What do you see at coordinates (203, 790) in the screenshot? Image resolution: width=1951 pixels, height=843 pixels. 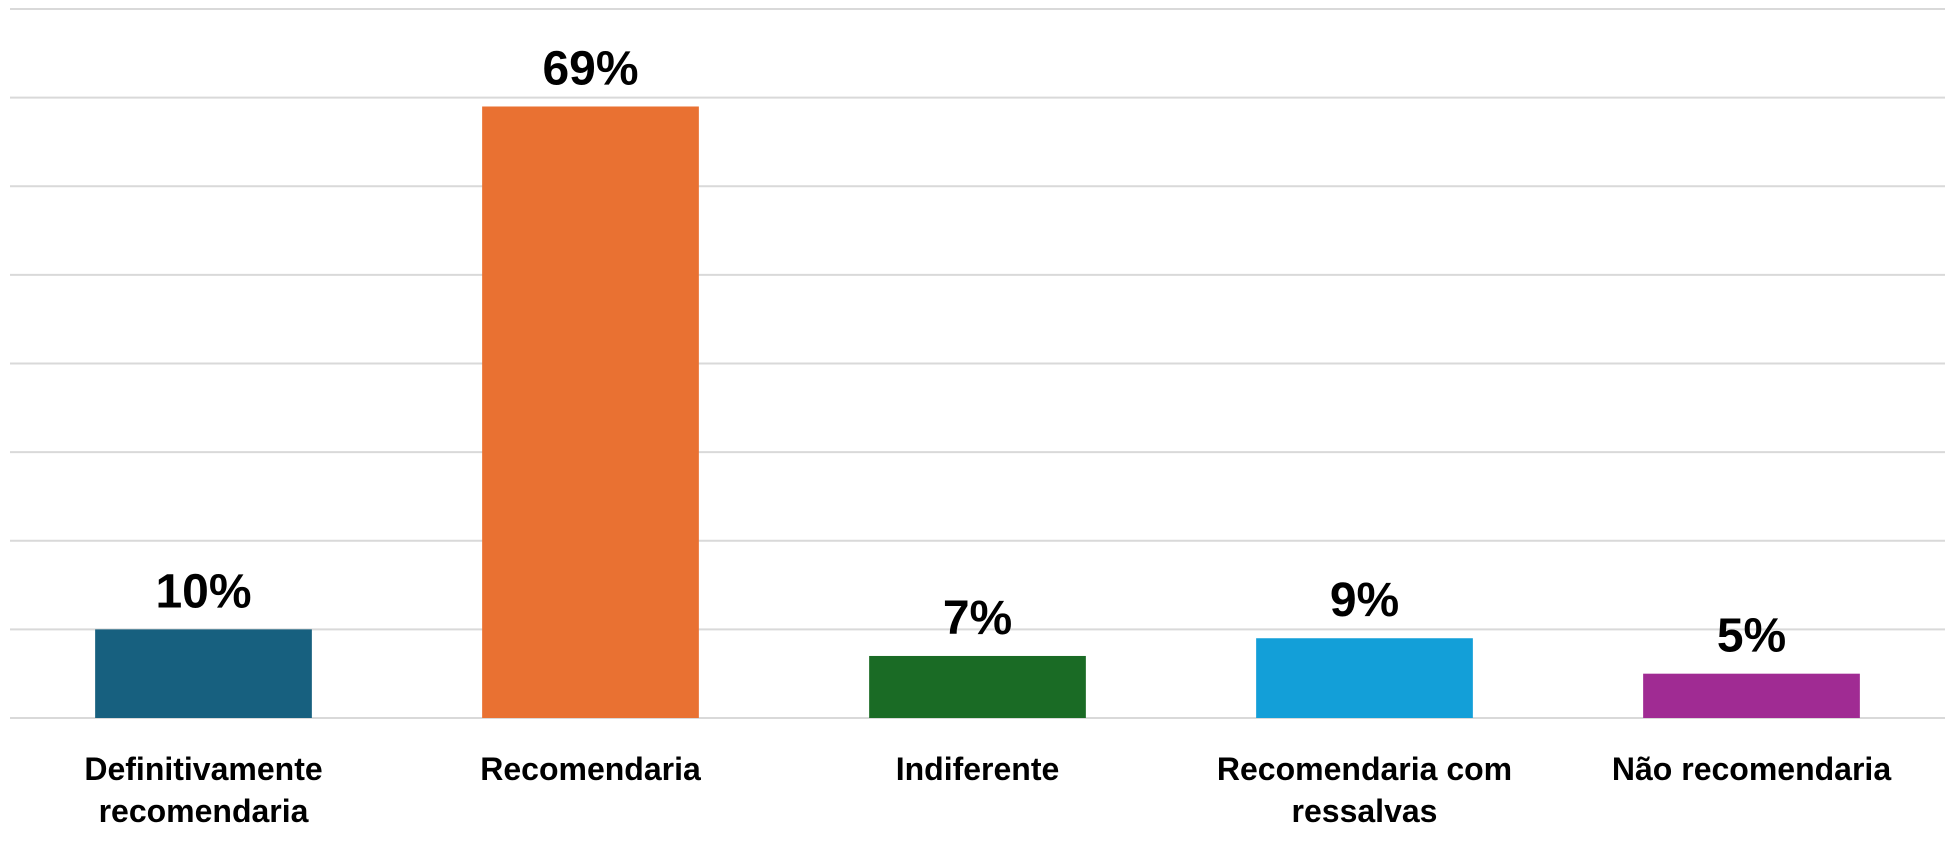 I see `x-tick-label: Definitivamente recomendaria` at bounding box center [203, 790].